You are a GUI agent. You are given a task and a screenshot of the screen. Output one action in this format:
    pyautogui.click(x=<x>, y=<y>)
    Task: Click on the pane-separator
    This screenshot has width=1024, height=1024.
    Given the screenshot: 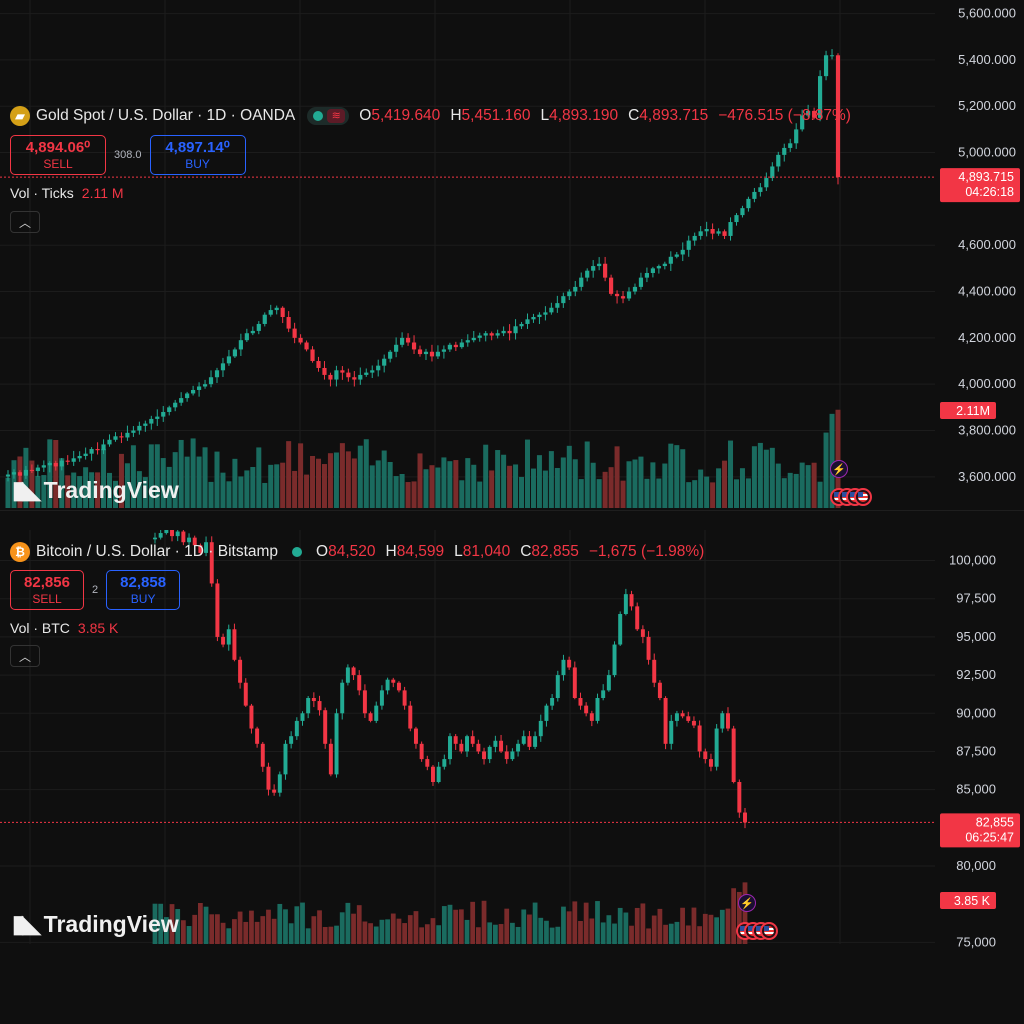 What is the action you would take?
    pyautogui.click(x=512, y=520)
    